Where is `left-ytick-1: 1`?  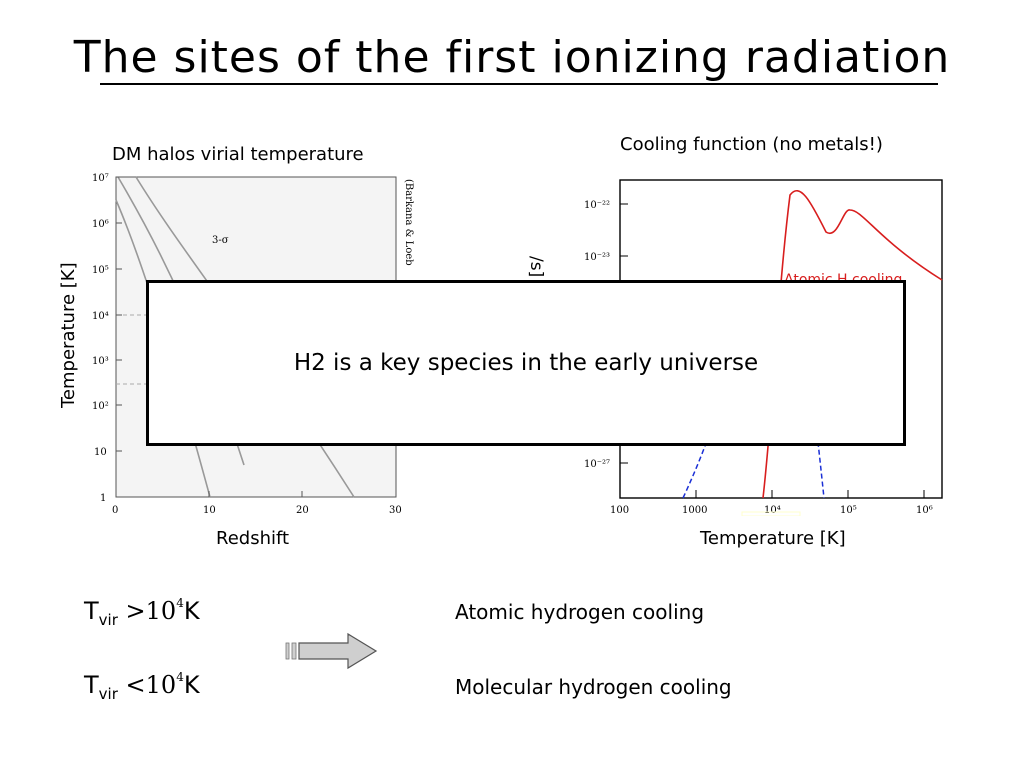
left-ytick-1: 1 is located at coordinates (103, 498).